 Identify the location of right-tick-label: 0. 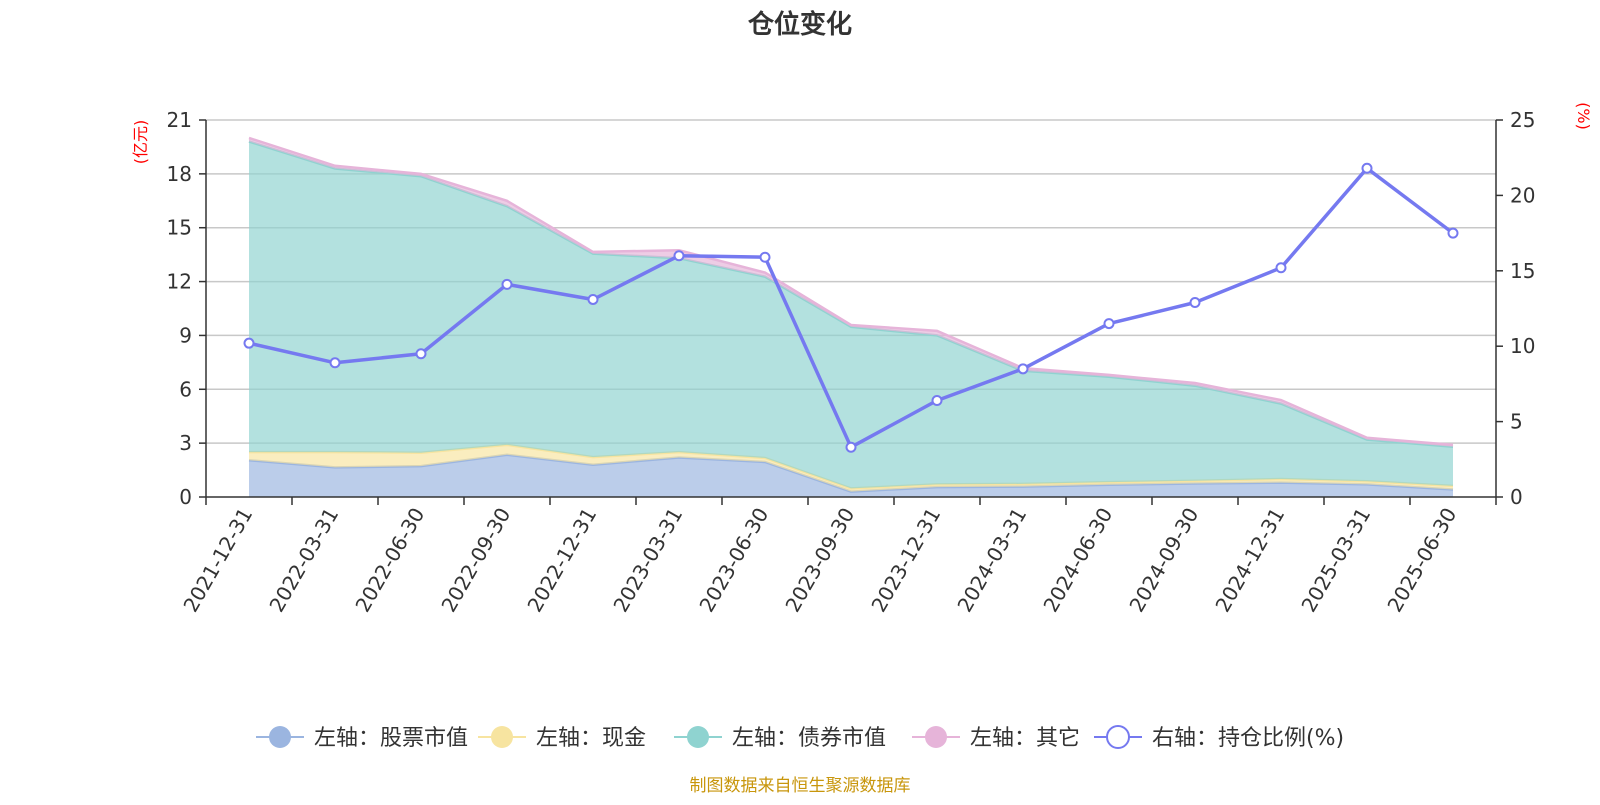
(1516, 497).